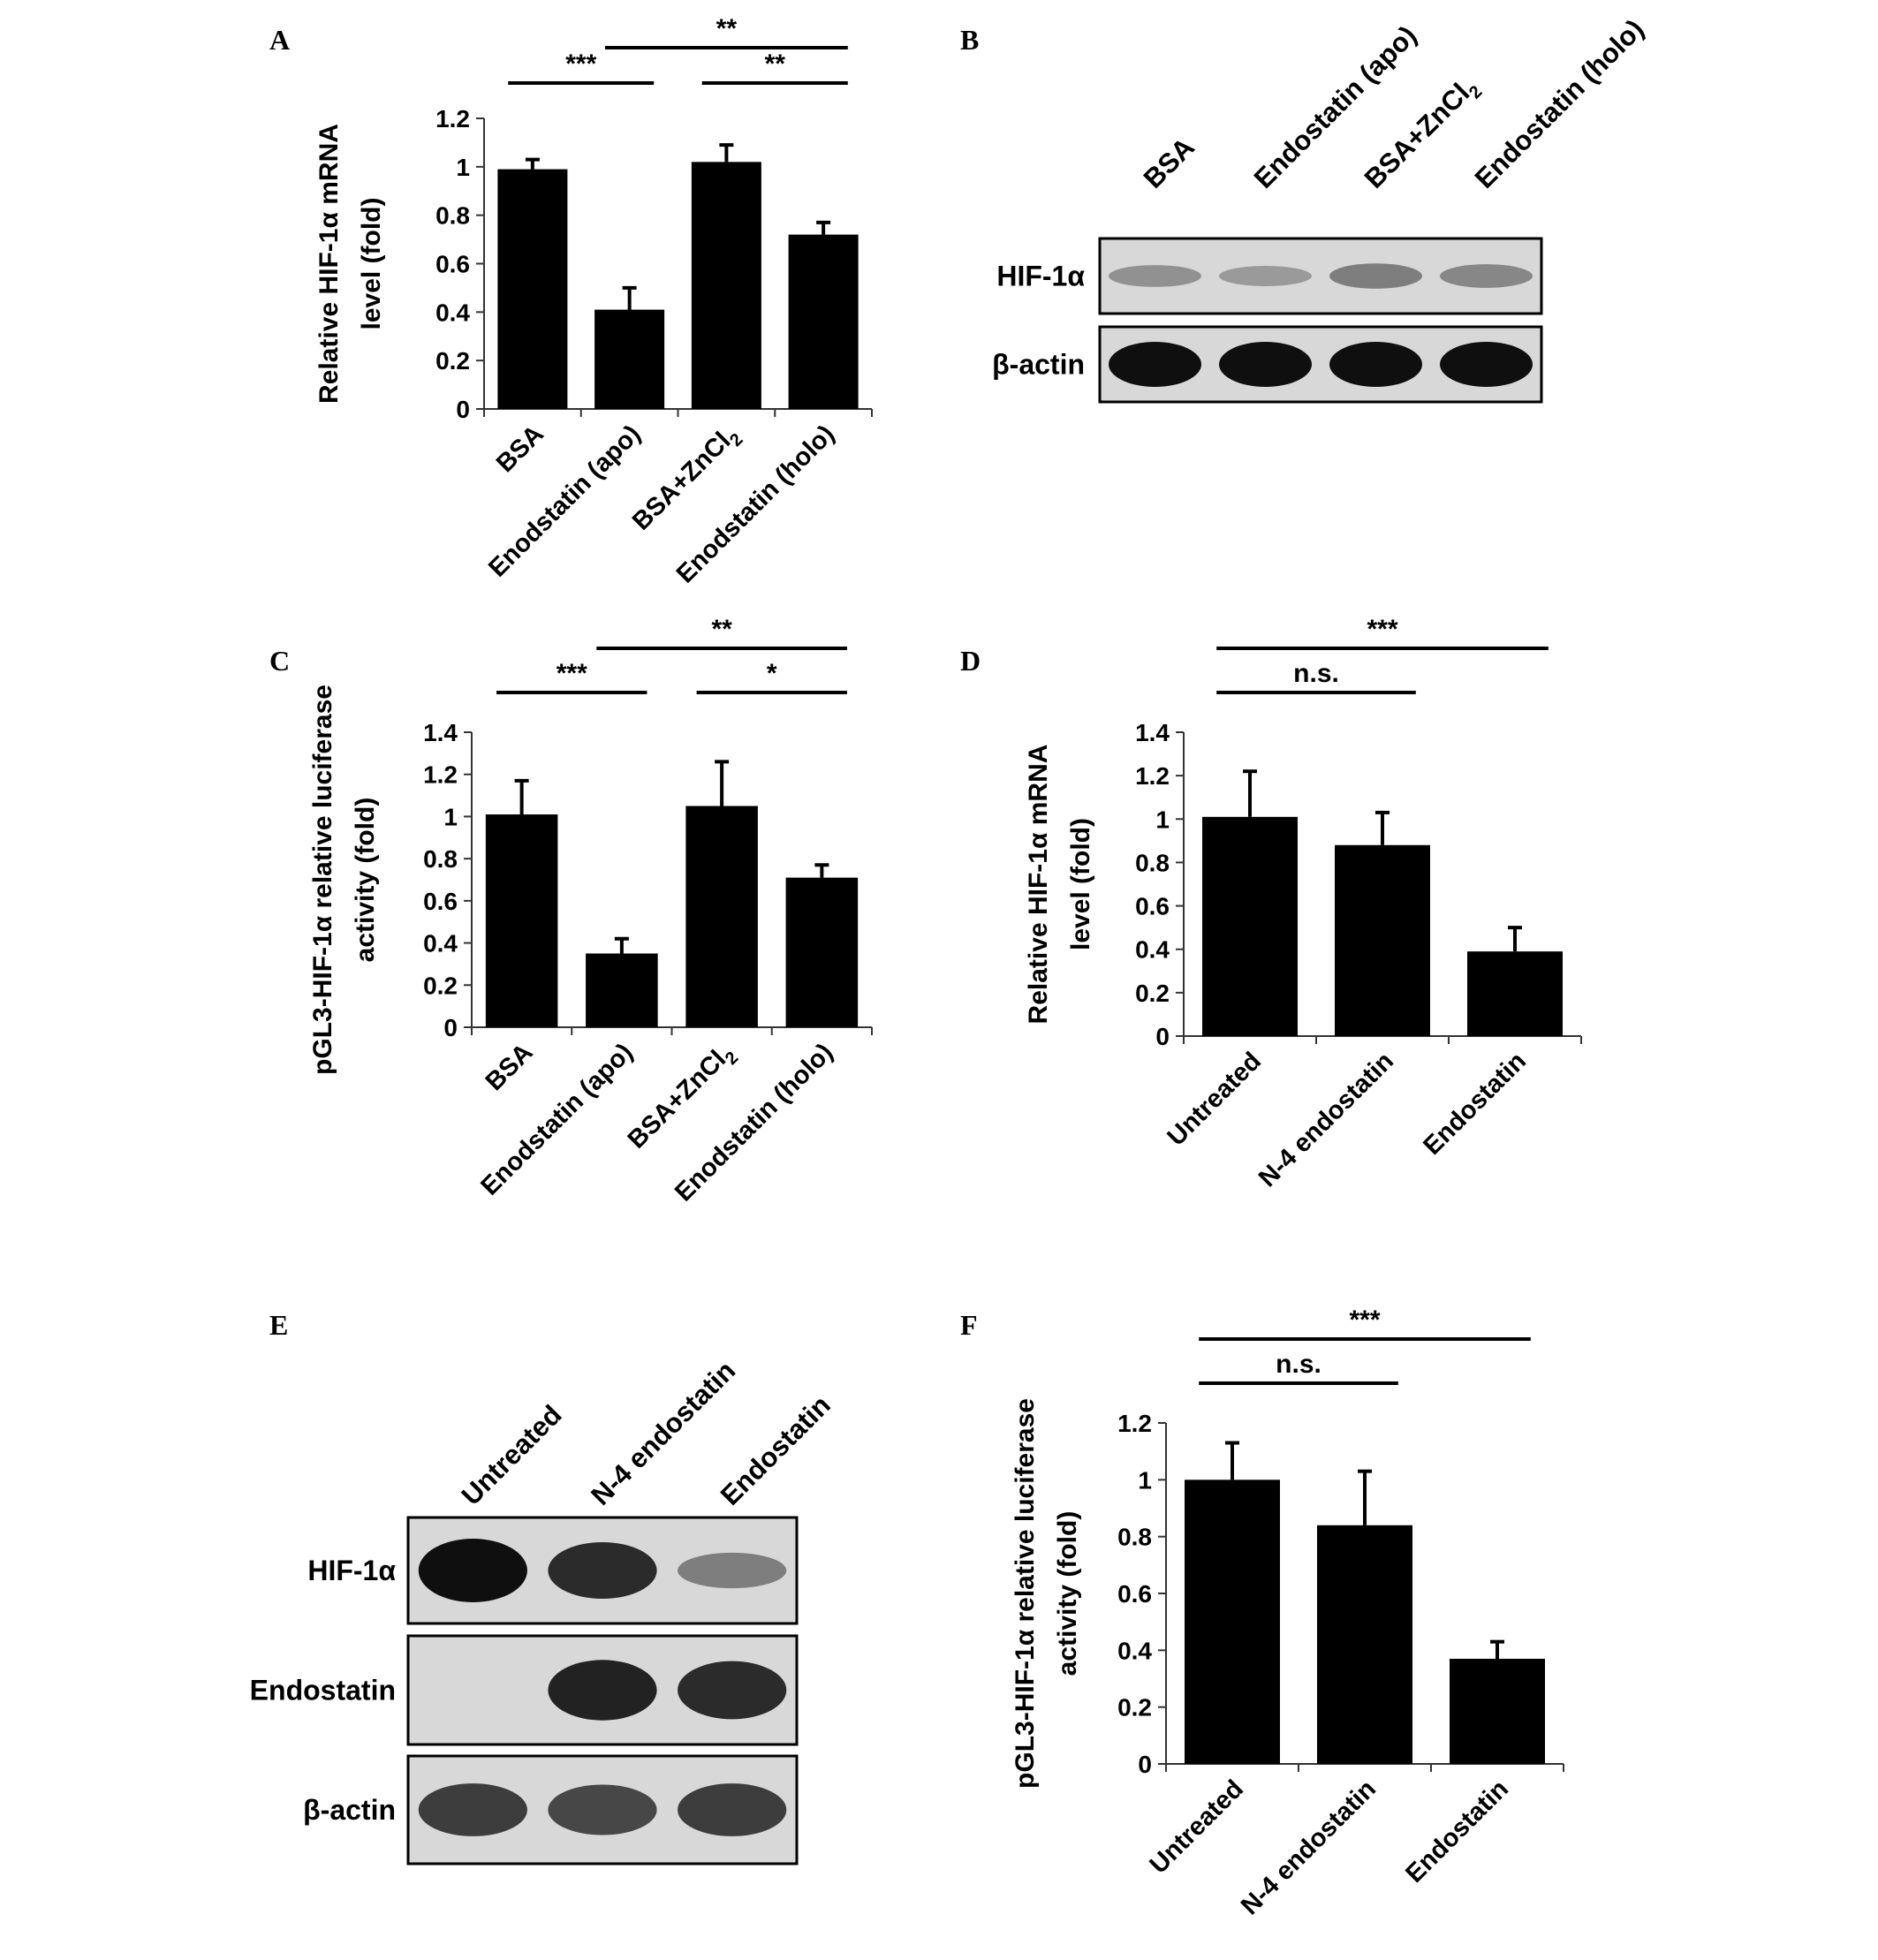  Describe the element at coordinates (1145, 1480) in the screenshot. I see `chart-f-y-tick-label: 1` at that location.